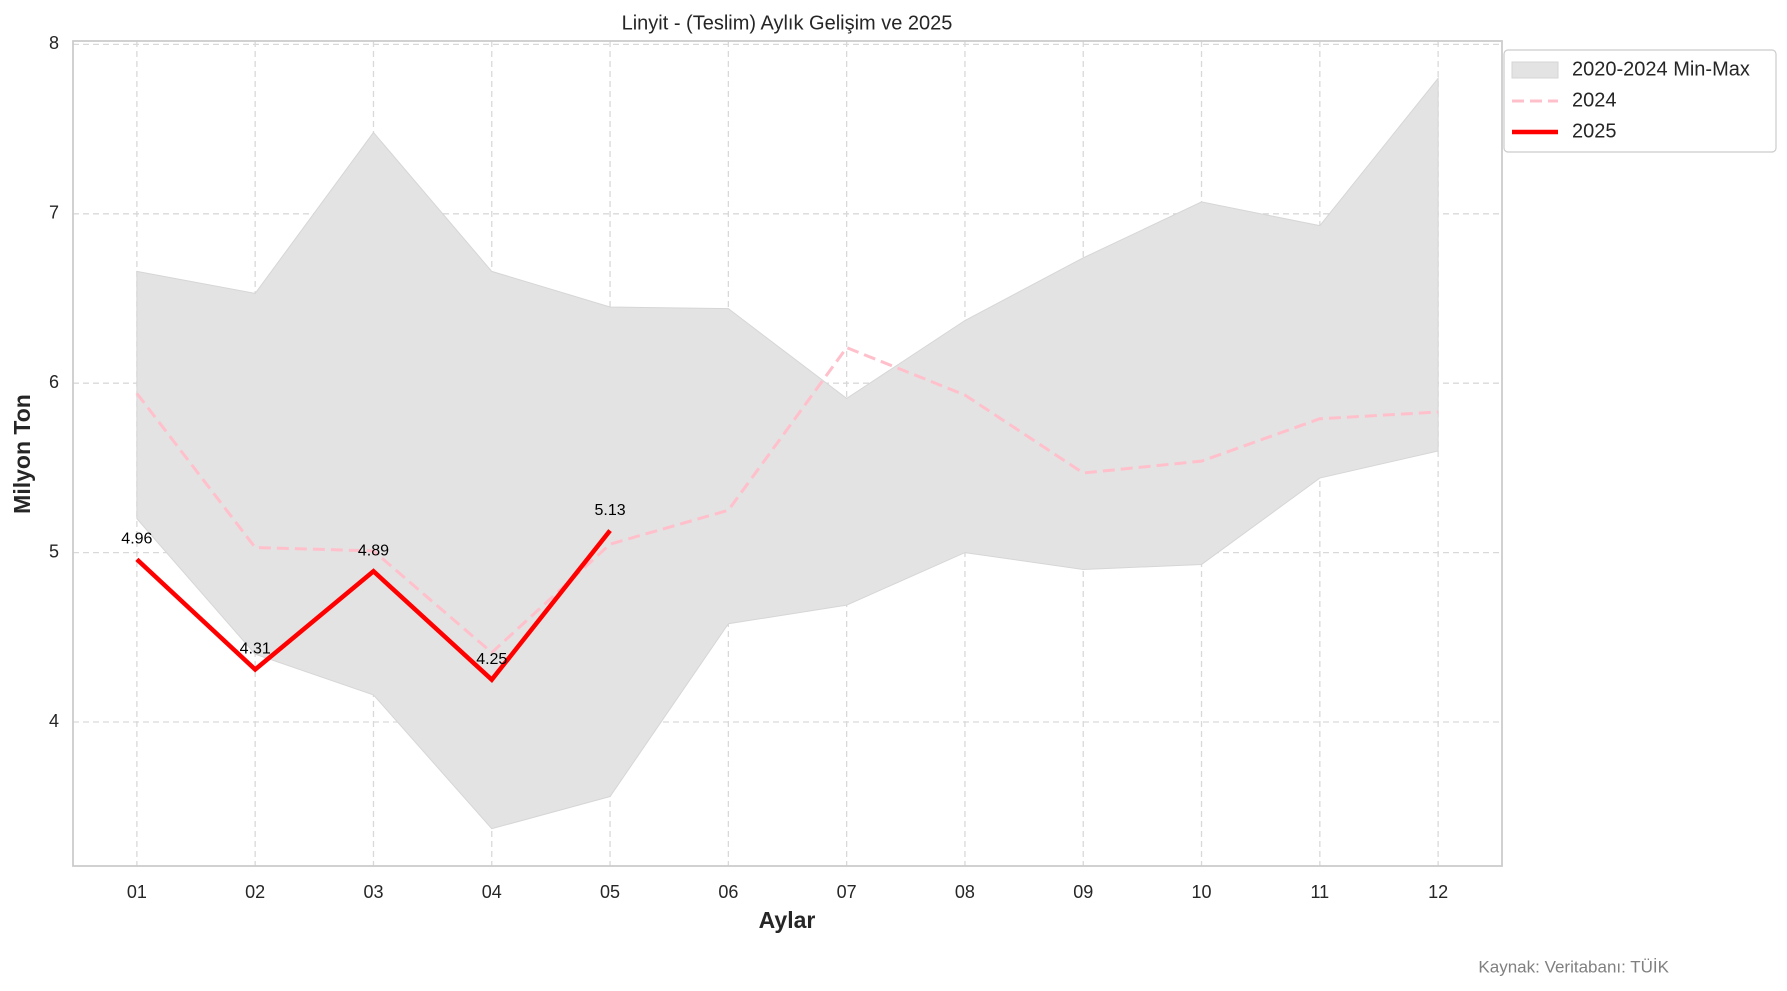 Image resolution: width=1787 pixels, height=991 pixels. Describe the element at coordinates (54, 721) in the screenshot. I see `y-tick-label: 4` at that location.